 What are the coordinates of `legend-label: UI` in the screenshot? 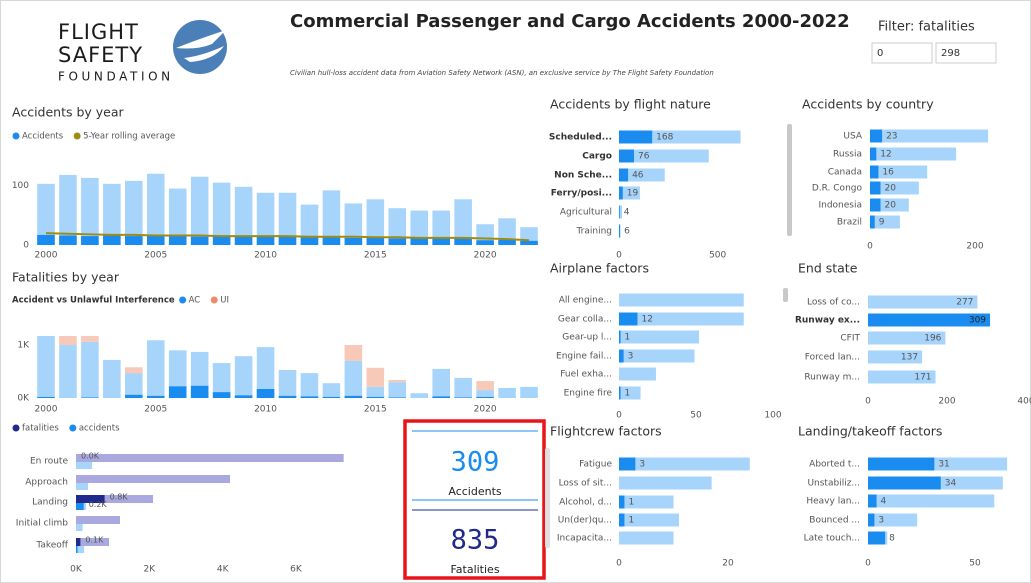 It's located at (224, 301).